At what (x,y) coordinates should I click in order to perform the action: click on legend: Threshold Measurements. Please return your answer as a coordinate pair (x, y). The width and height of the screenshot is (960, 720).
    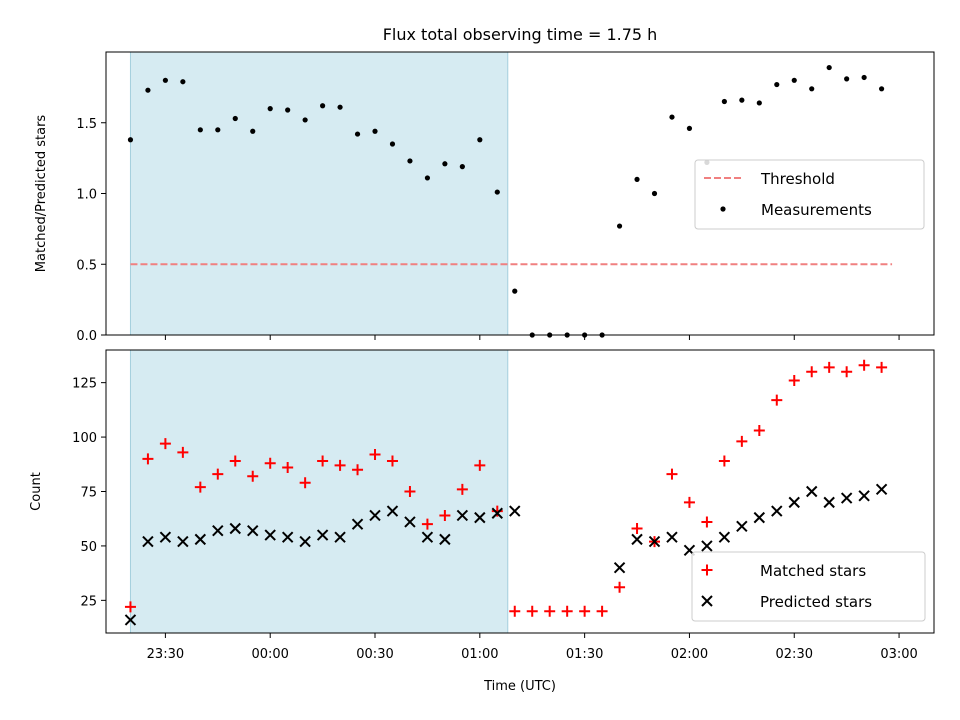
    Looking at the image, I should click on (809, 194).